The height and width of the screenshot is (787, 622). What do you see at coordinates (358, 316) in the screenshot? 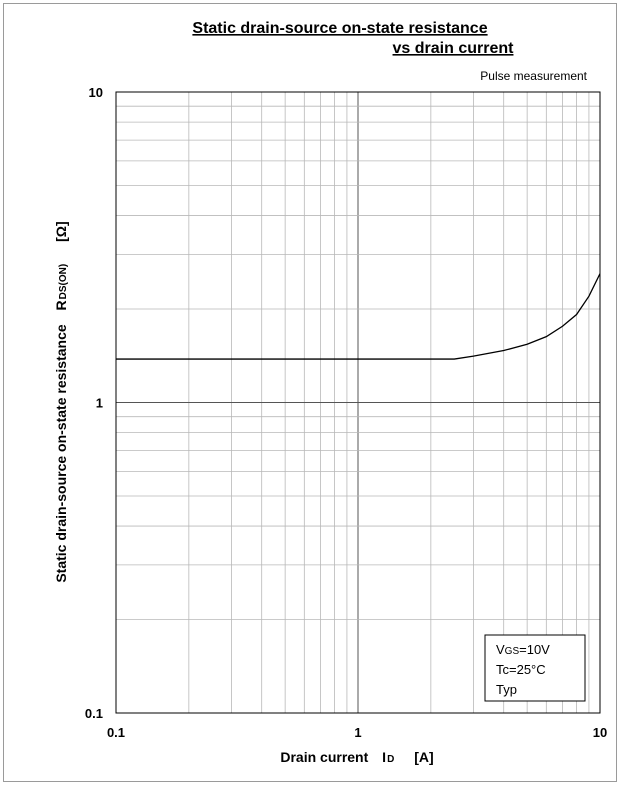
I see `series-line` at bounding box center [358, 316].